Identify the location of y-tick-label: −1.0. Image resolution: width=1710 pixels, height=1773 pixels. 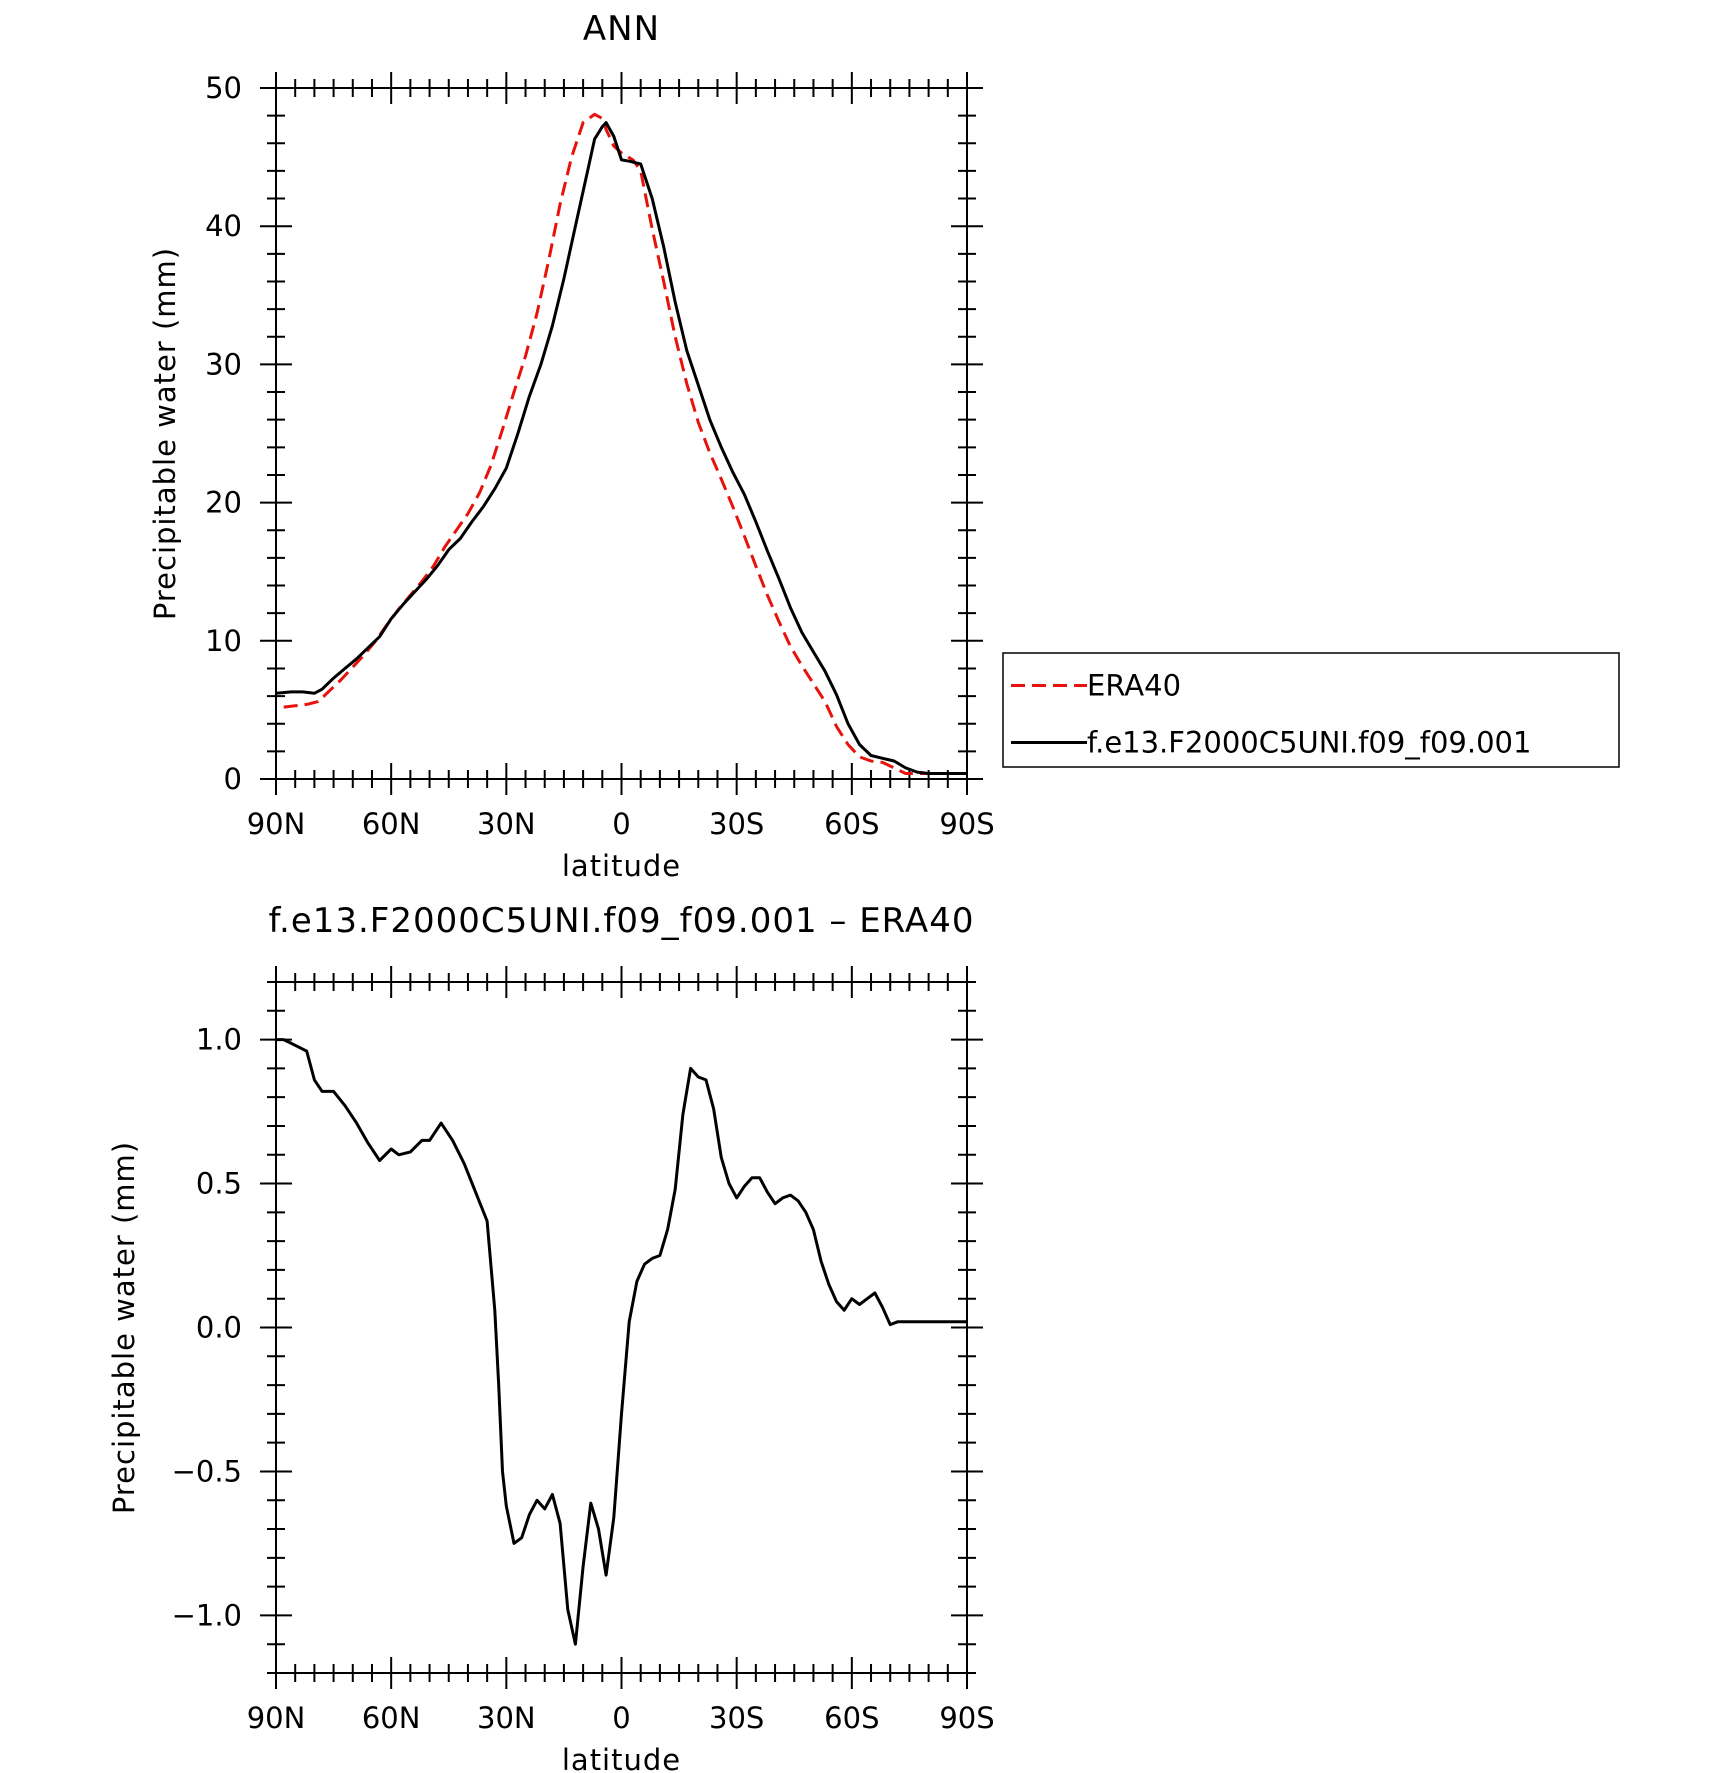
(207, 1615).